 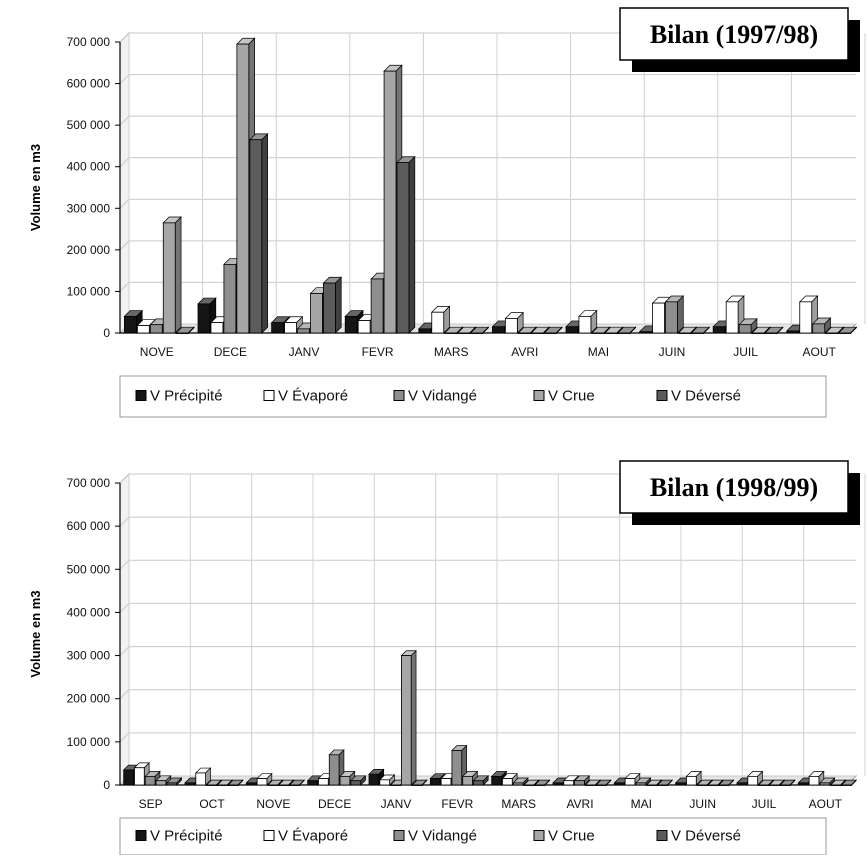 I want to click on y-tick-label: 100 000, so click(x=89, y=742).